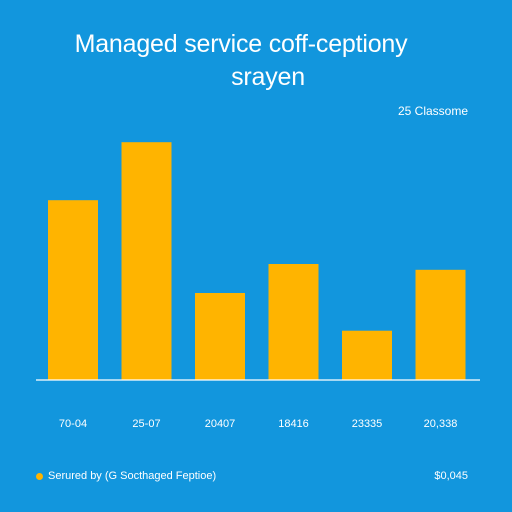 The image size is (512, 512). What do you see at coordinates (451, 476) in the screenshot?
I see `footer-value: $0,045` at bounding box center [451, 476].